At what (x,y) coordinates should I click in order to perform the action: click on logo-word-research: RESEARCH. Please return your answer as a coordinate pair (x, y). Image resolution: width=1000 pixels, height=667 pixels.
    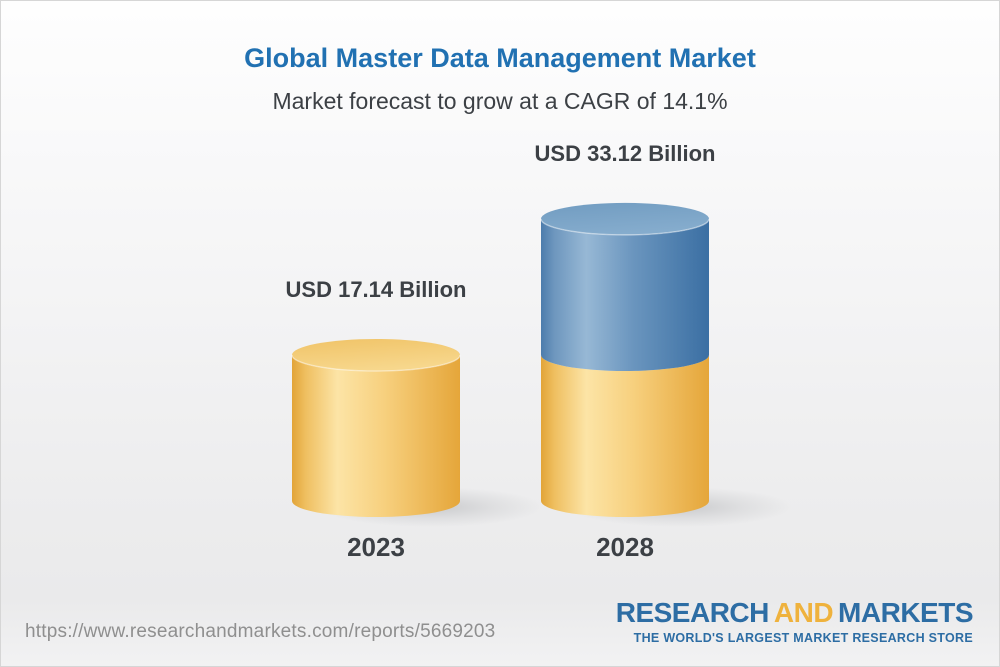
    Looking at the image, I should click on (692, 612).